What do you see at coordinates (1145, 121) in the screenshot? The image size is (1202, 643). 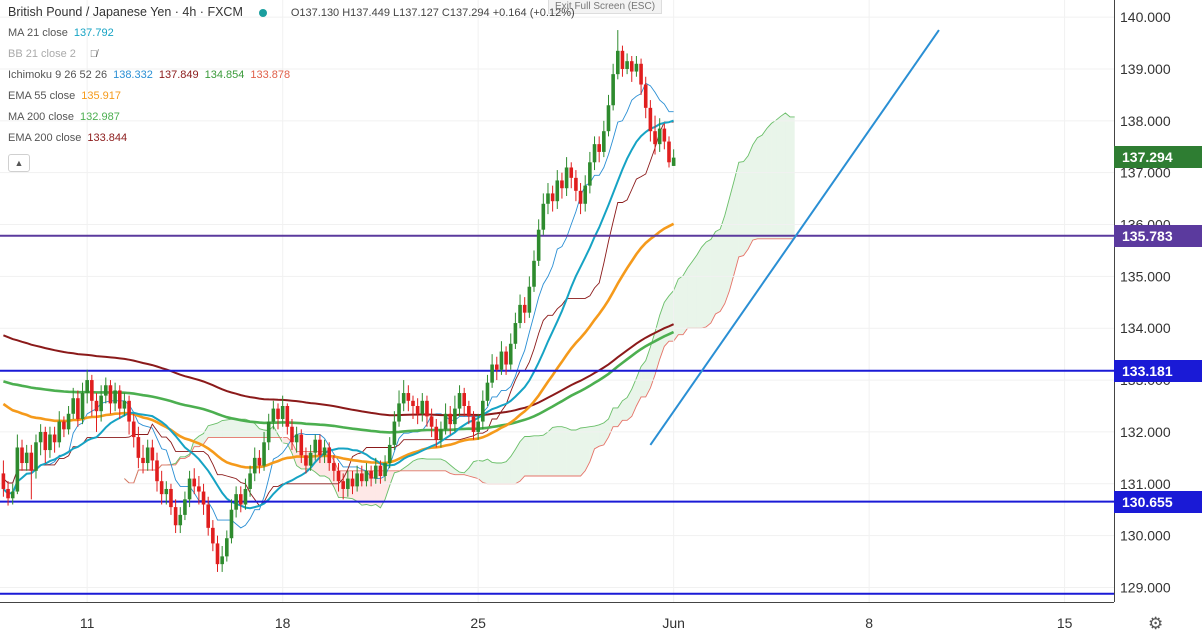 I see `y-tick-label: 138.000` at bounding box center [1145, 121].